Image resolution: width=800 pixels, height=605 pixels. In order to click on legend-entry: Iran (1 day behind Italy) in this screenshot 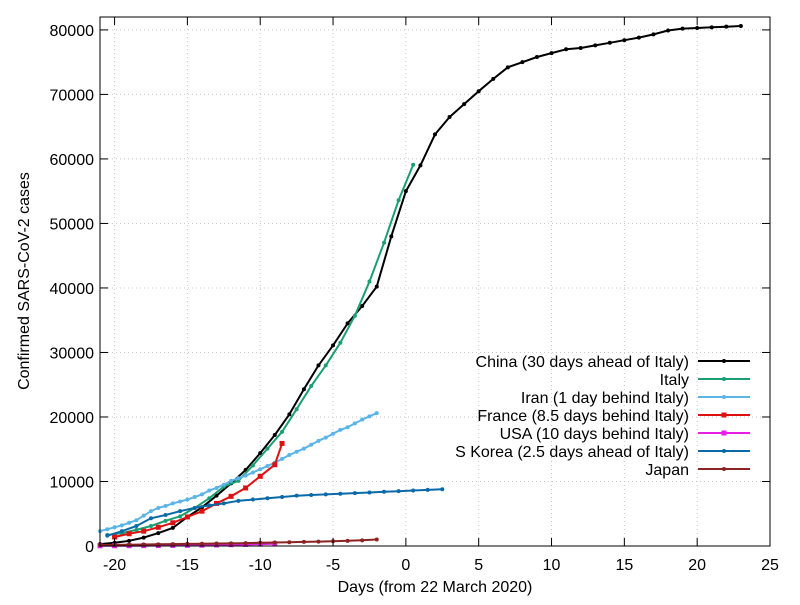, I will do `click(635, 398)`.